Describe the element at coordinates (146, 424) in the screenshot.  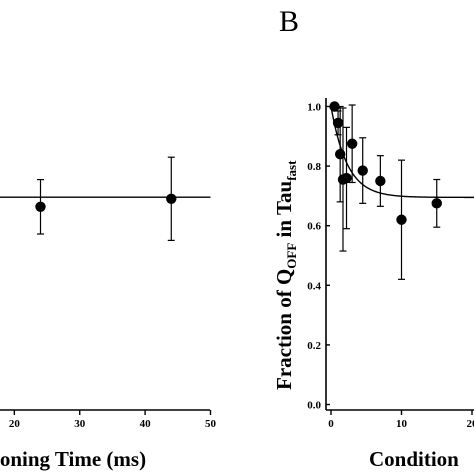
I see `panel-a-x-tick-label: 40` at that location.